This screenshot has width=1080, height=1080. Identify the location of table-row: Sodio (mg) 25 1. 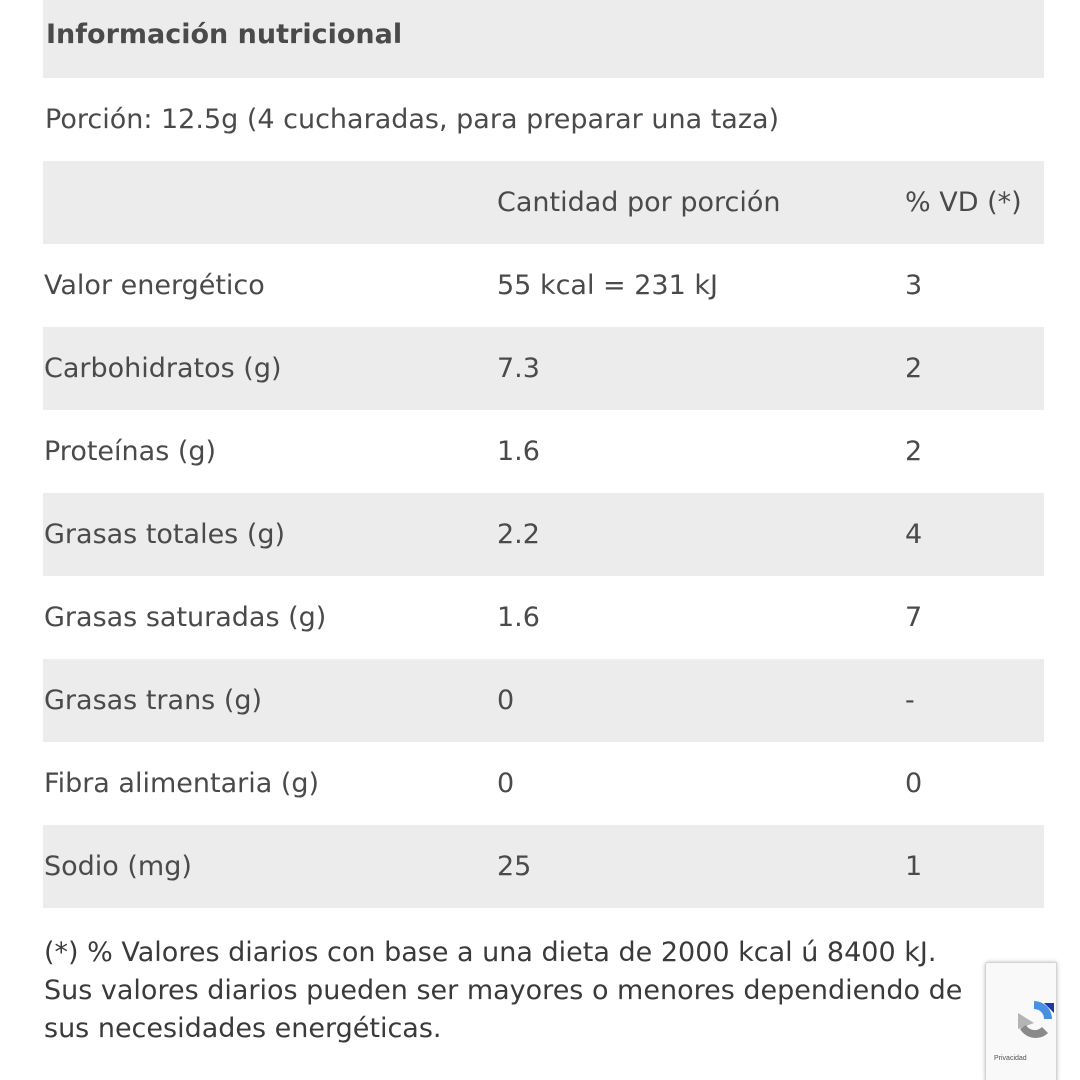
(543, 866).